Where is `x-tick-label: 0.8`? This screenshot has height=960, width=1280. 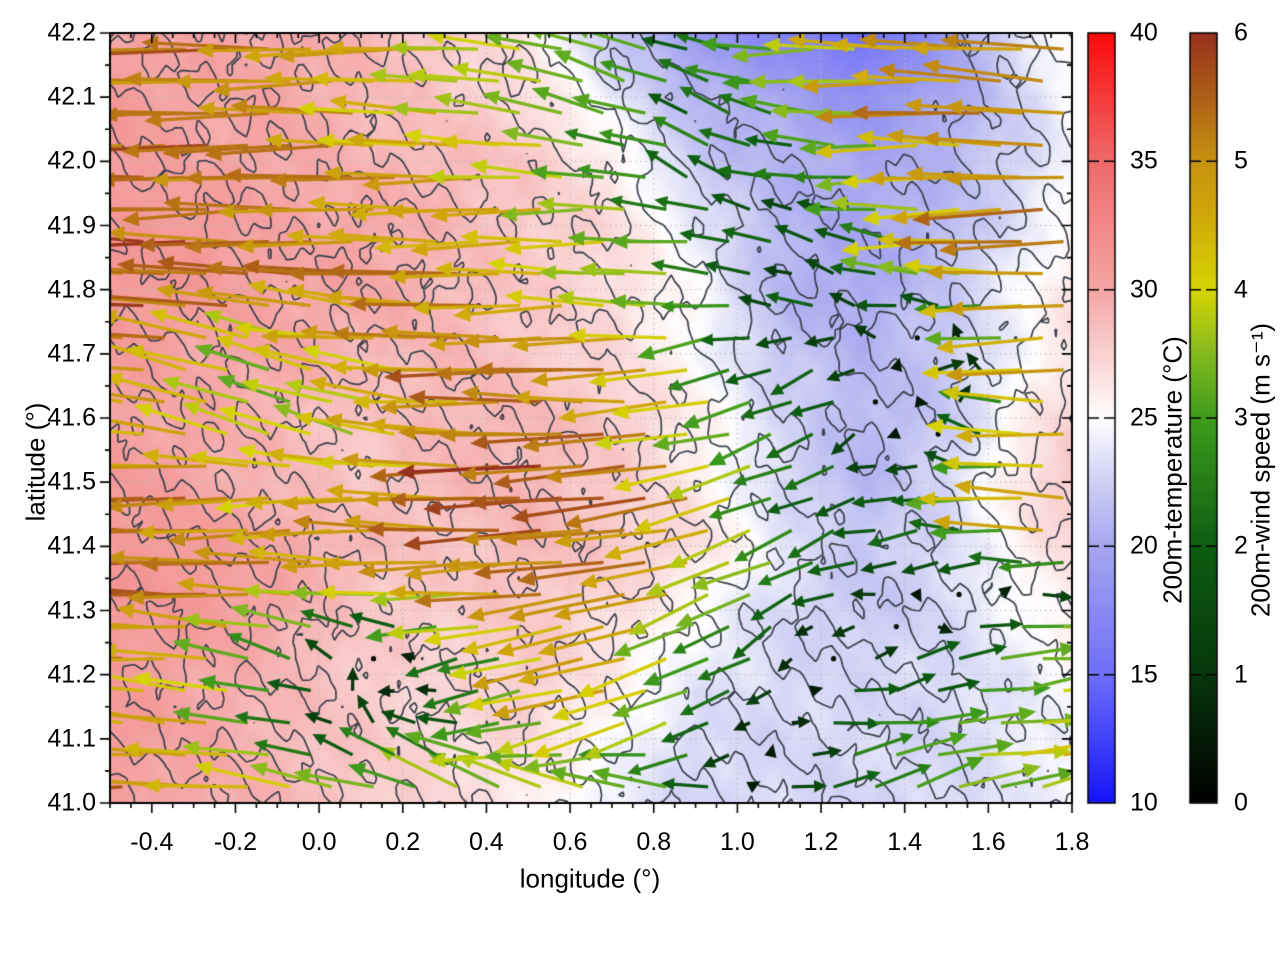 x-tick-label: 0.8 is located at coordinates (654, 842).